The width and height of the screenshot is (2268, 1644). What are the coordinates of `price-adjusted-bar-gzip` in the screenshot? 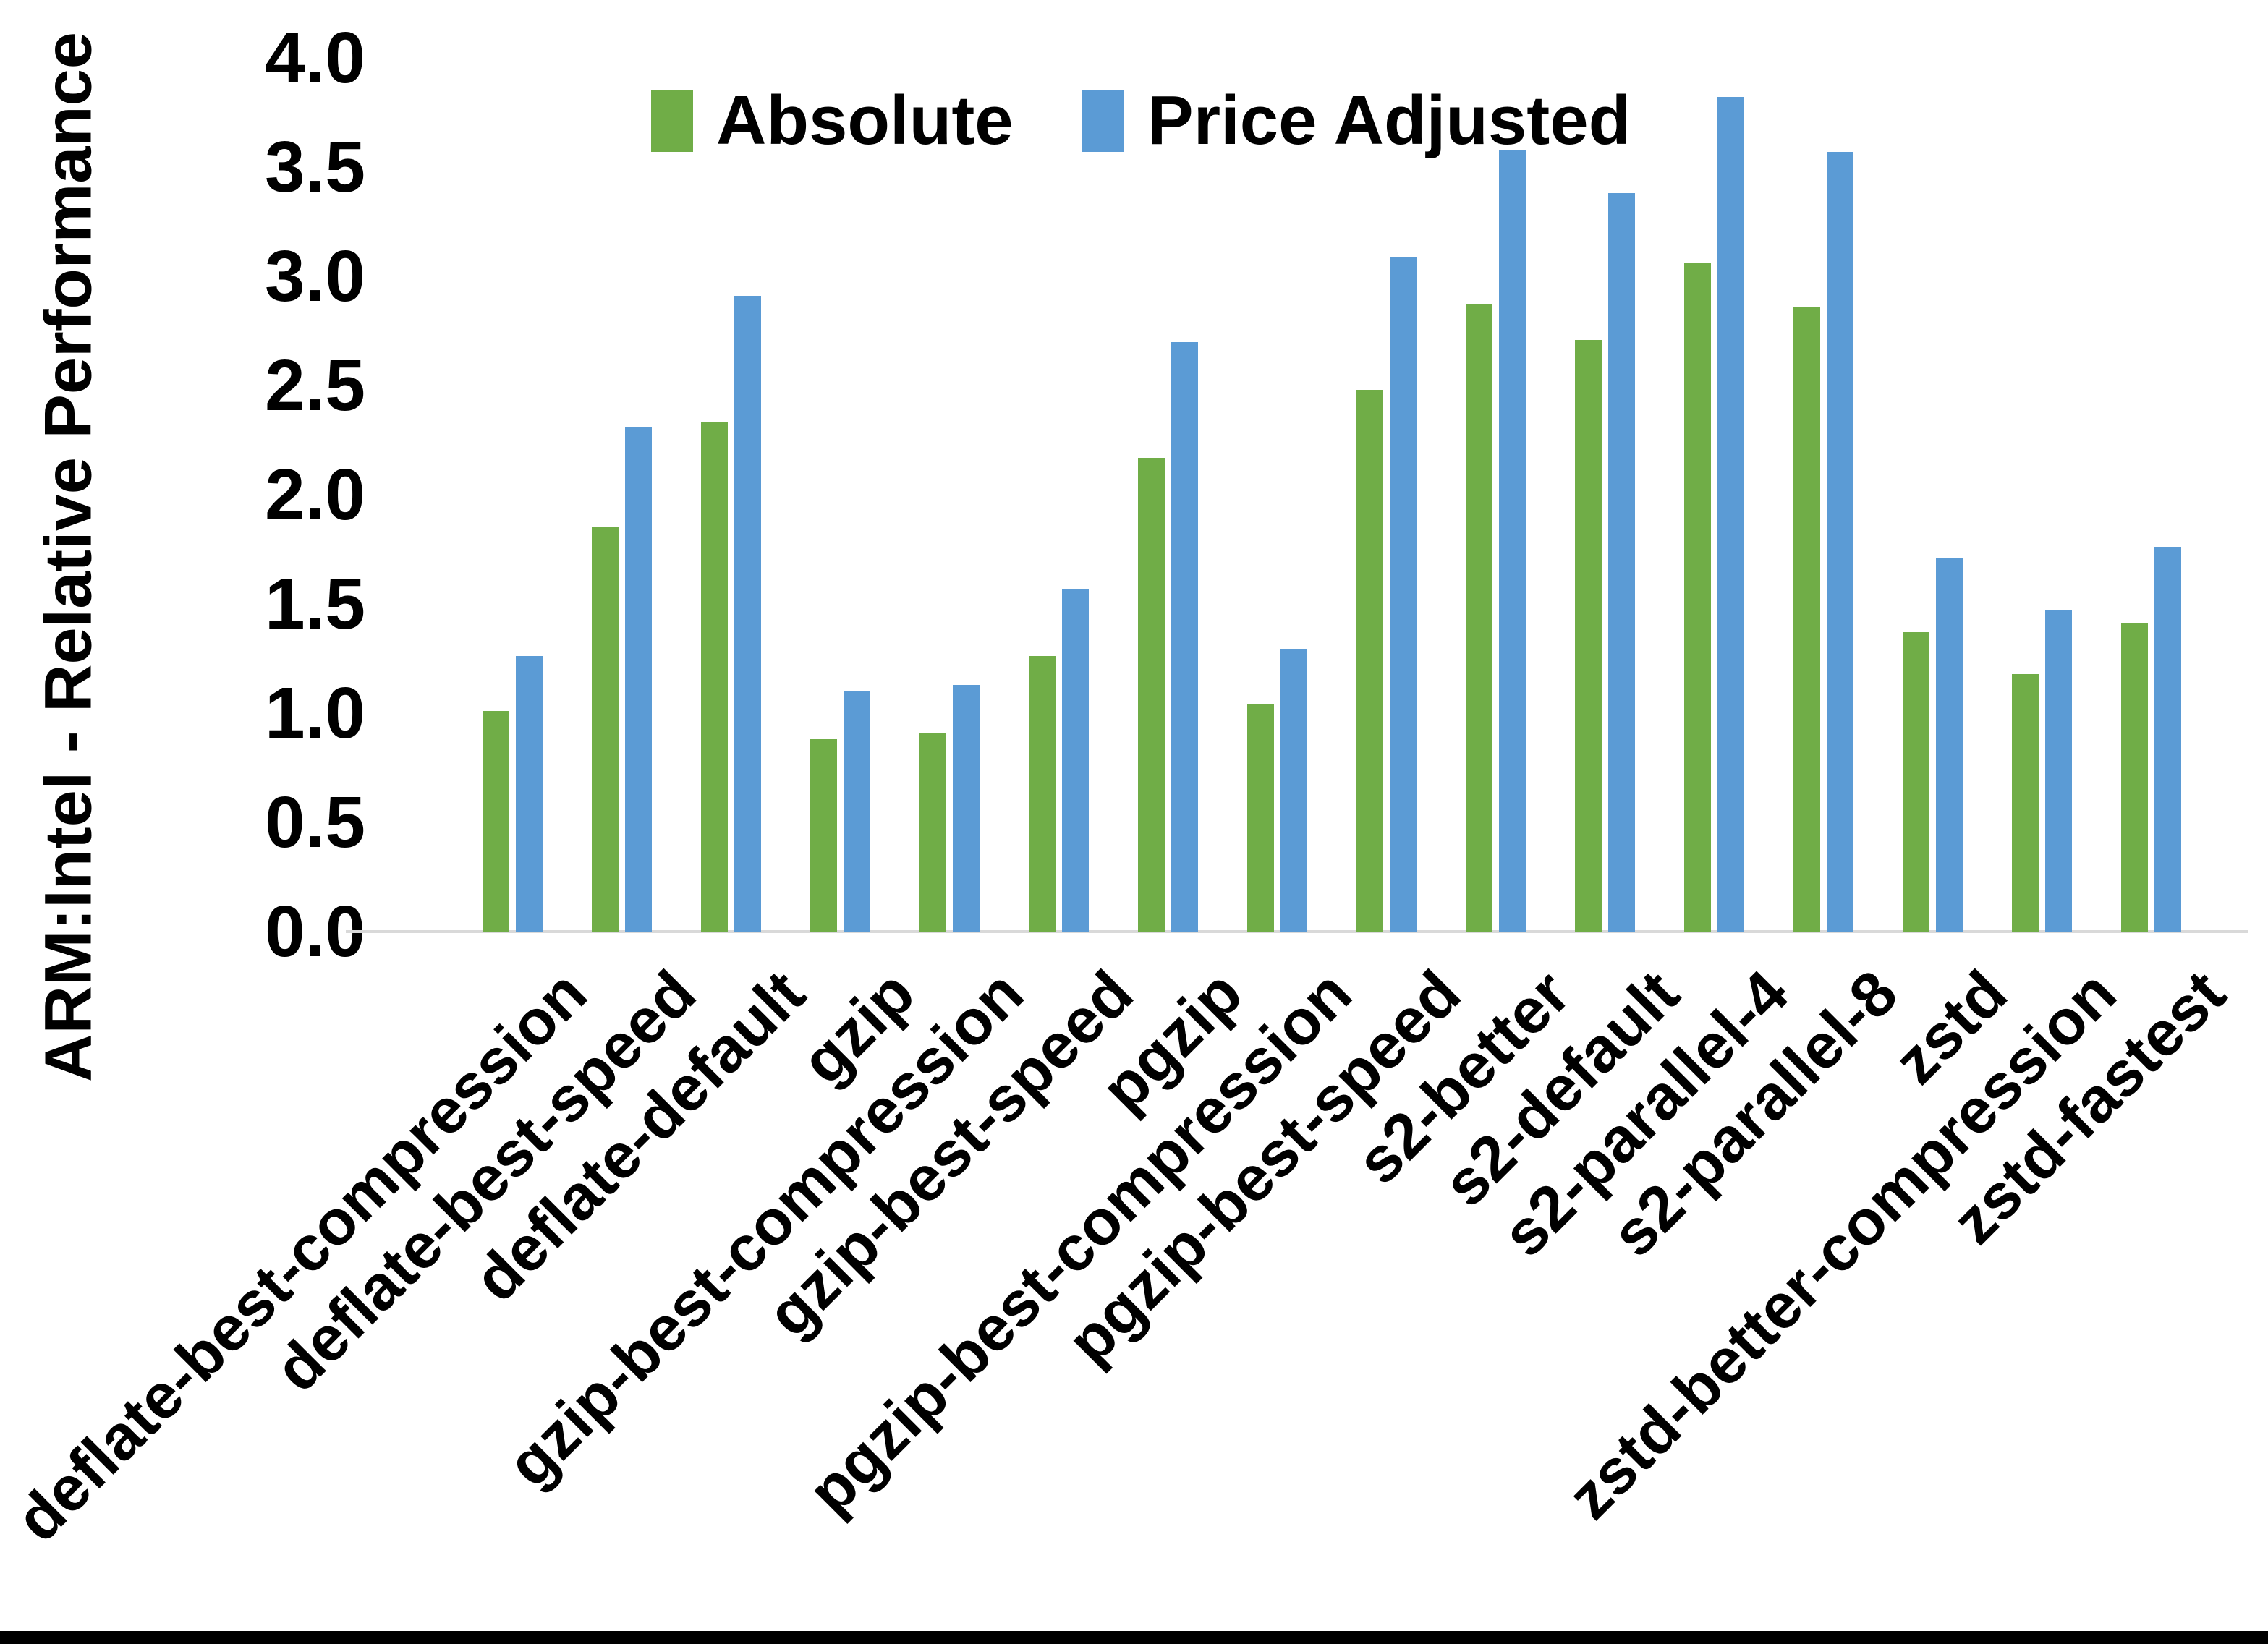 It's located at (857, 811).